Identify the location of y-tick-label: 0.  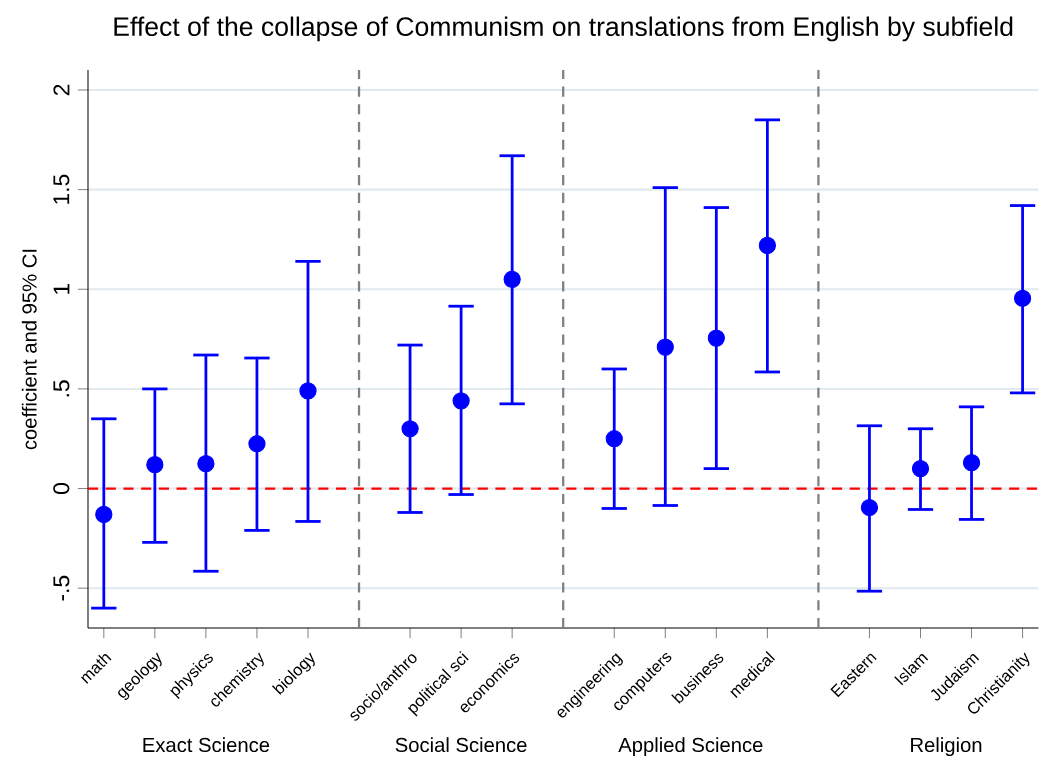
(61, 488).